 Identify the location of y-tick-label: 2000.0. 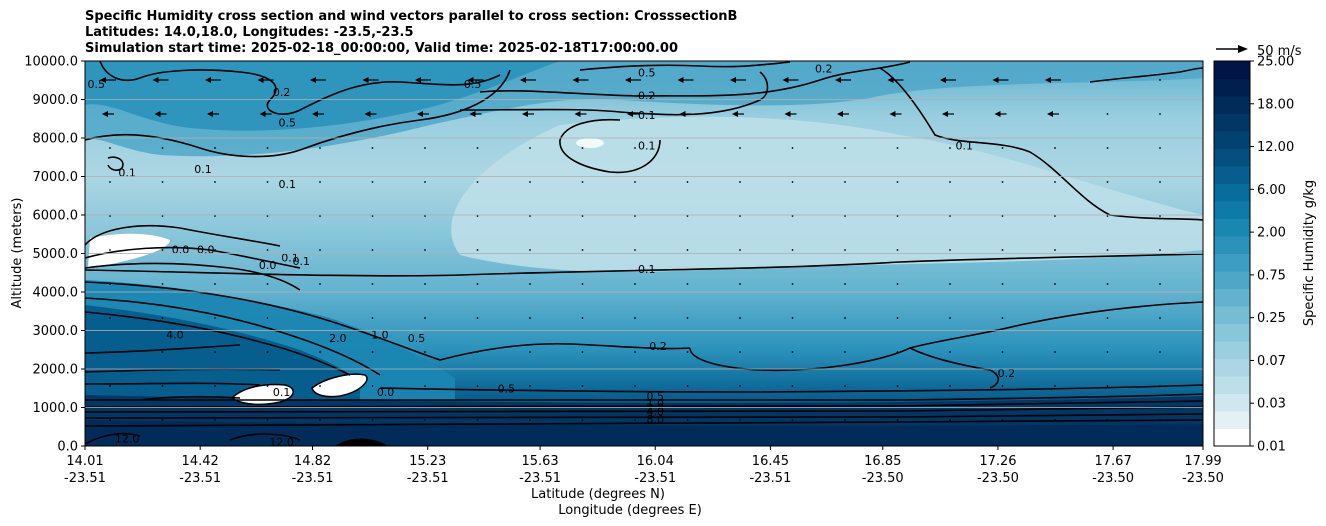
(56, 370).